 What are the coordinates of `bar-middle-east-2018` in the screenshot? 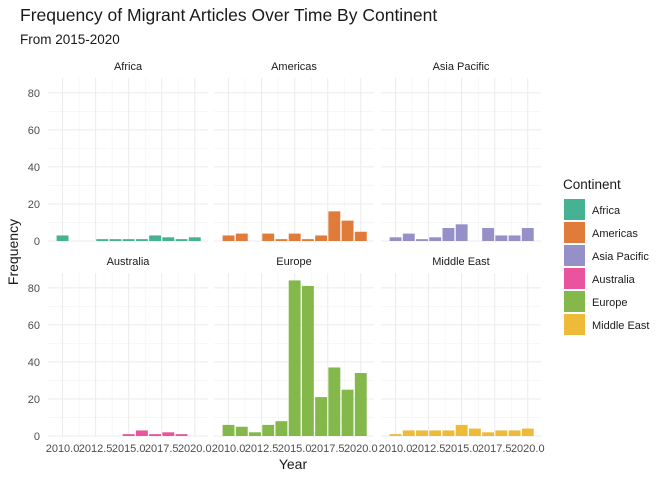 It's located at (501, 433).